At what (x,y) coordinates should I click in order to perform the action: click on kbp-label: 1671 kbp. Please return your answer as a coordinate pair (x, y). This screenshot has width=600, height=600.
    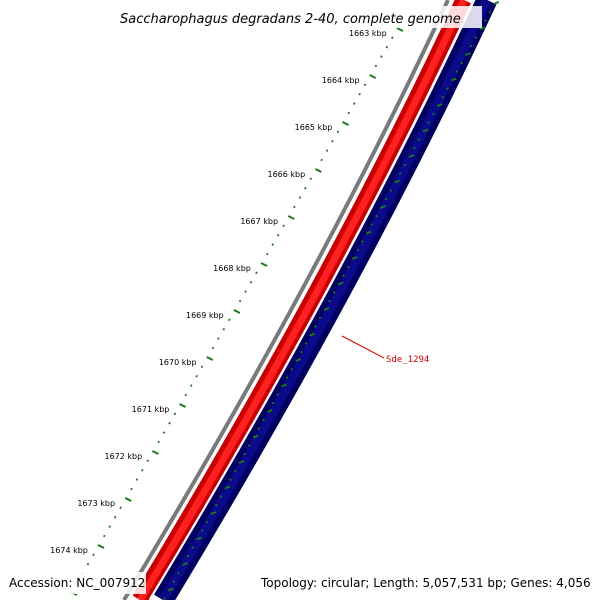
    Looking at the image, I should click on (151, 409).